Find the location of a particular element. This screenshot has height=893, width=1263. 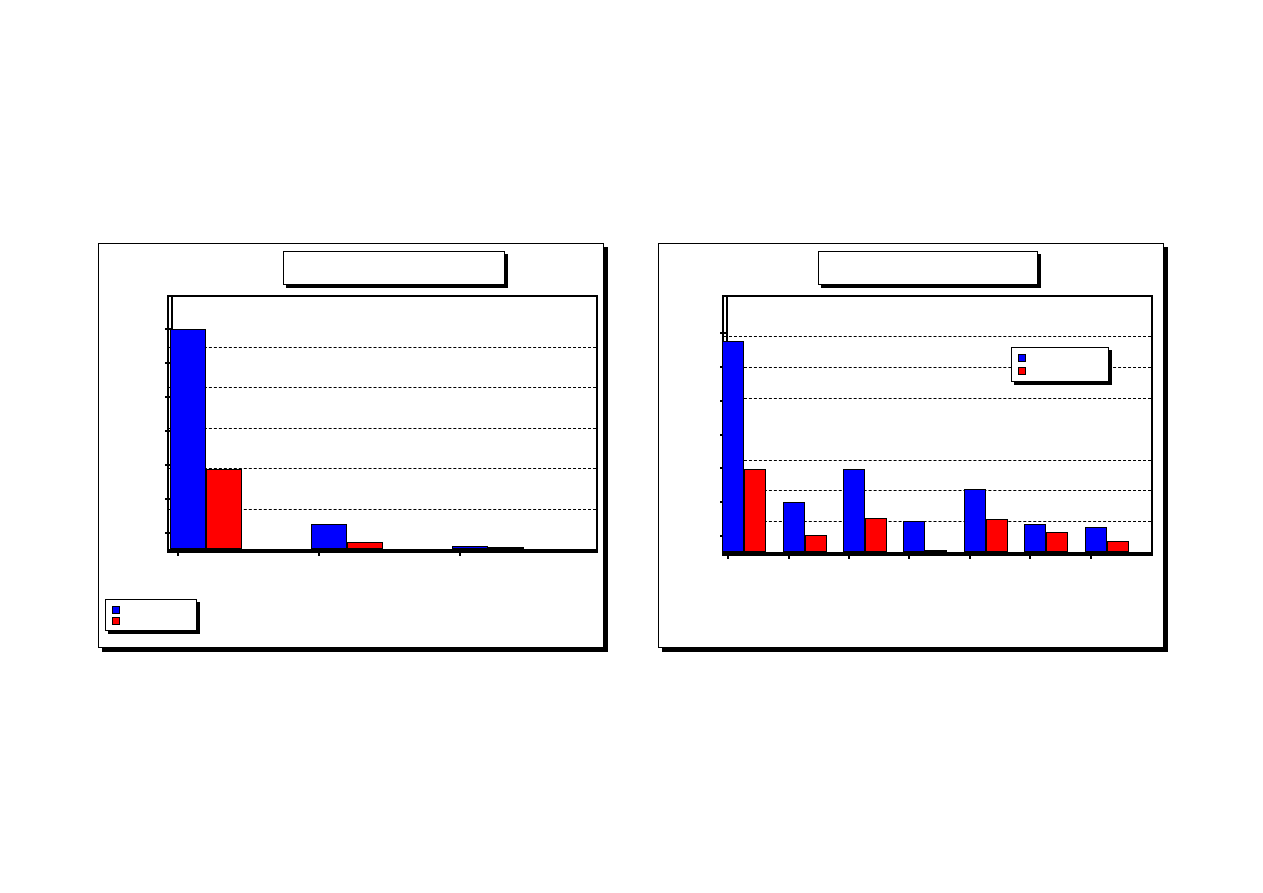

legend-left is located at coordinates (151, 615).